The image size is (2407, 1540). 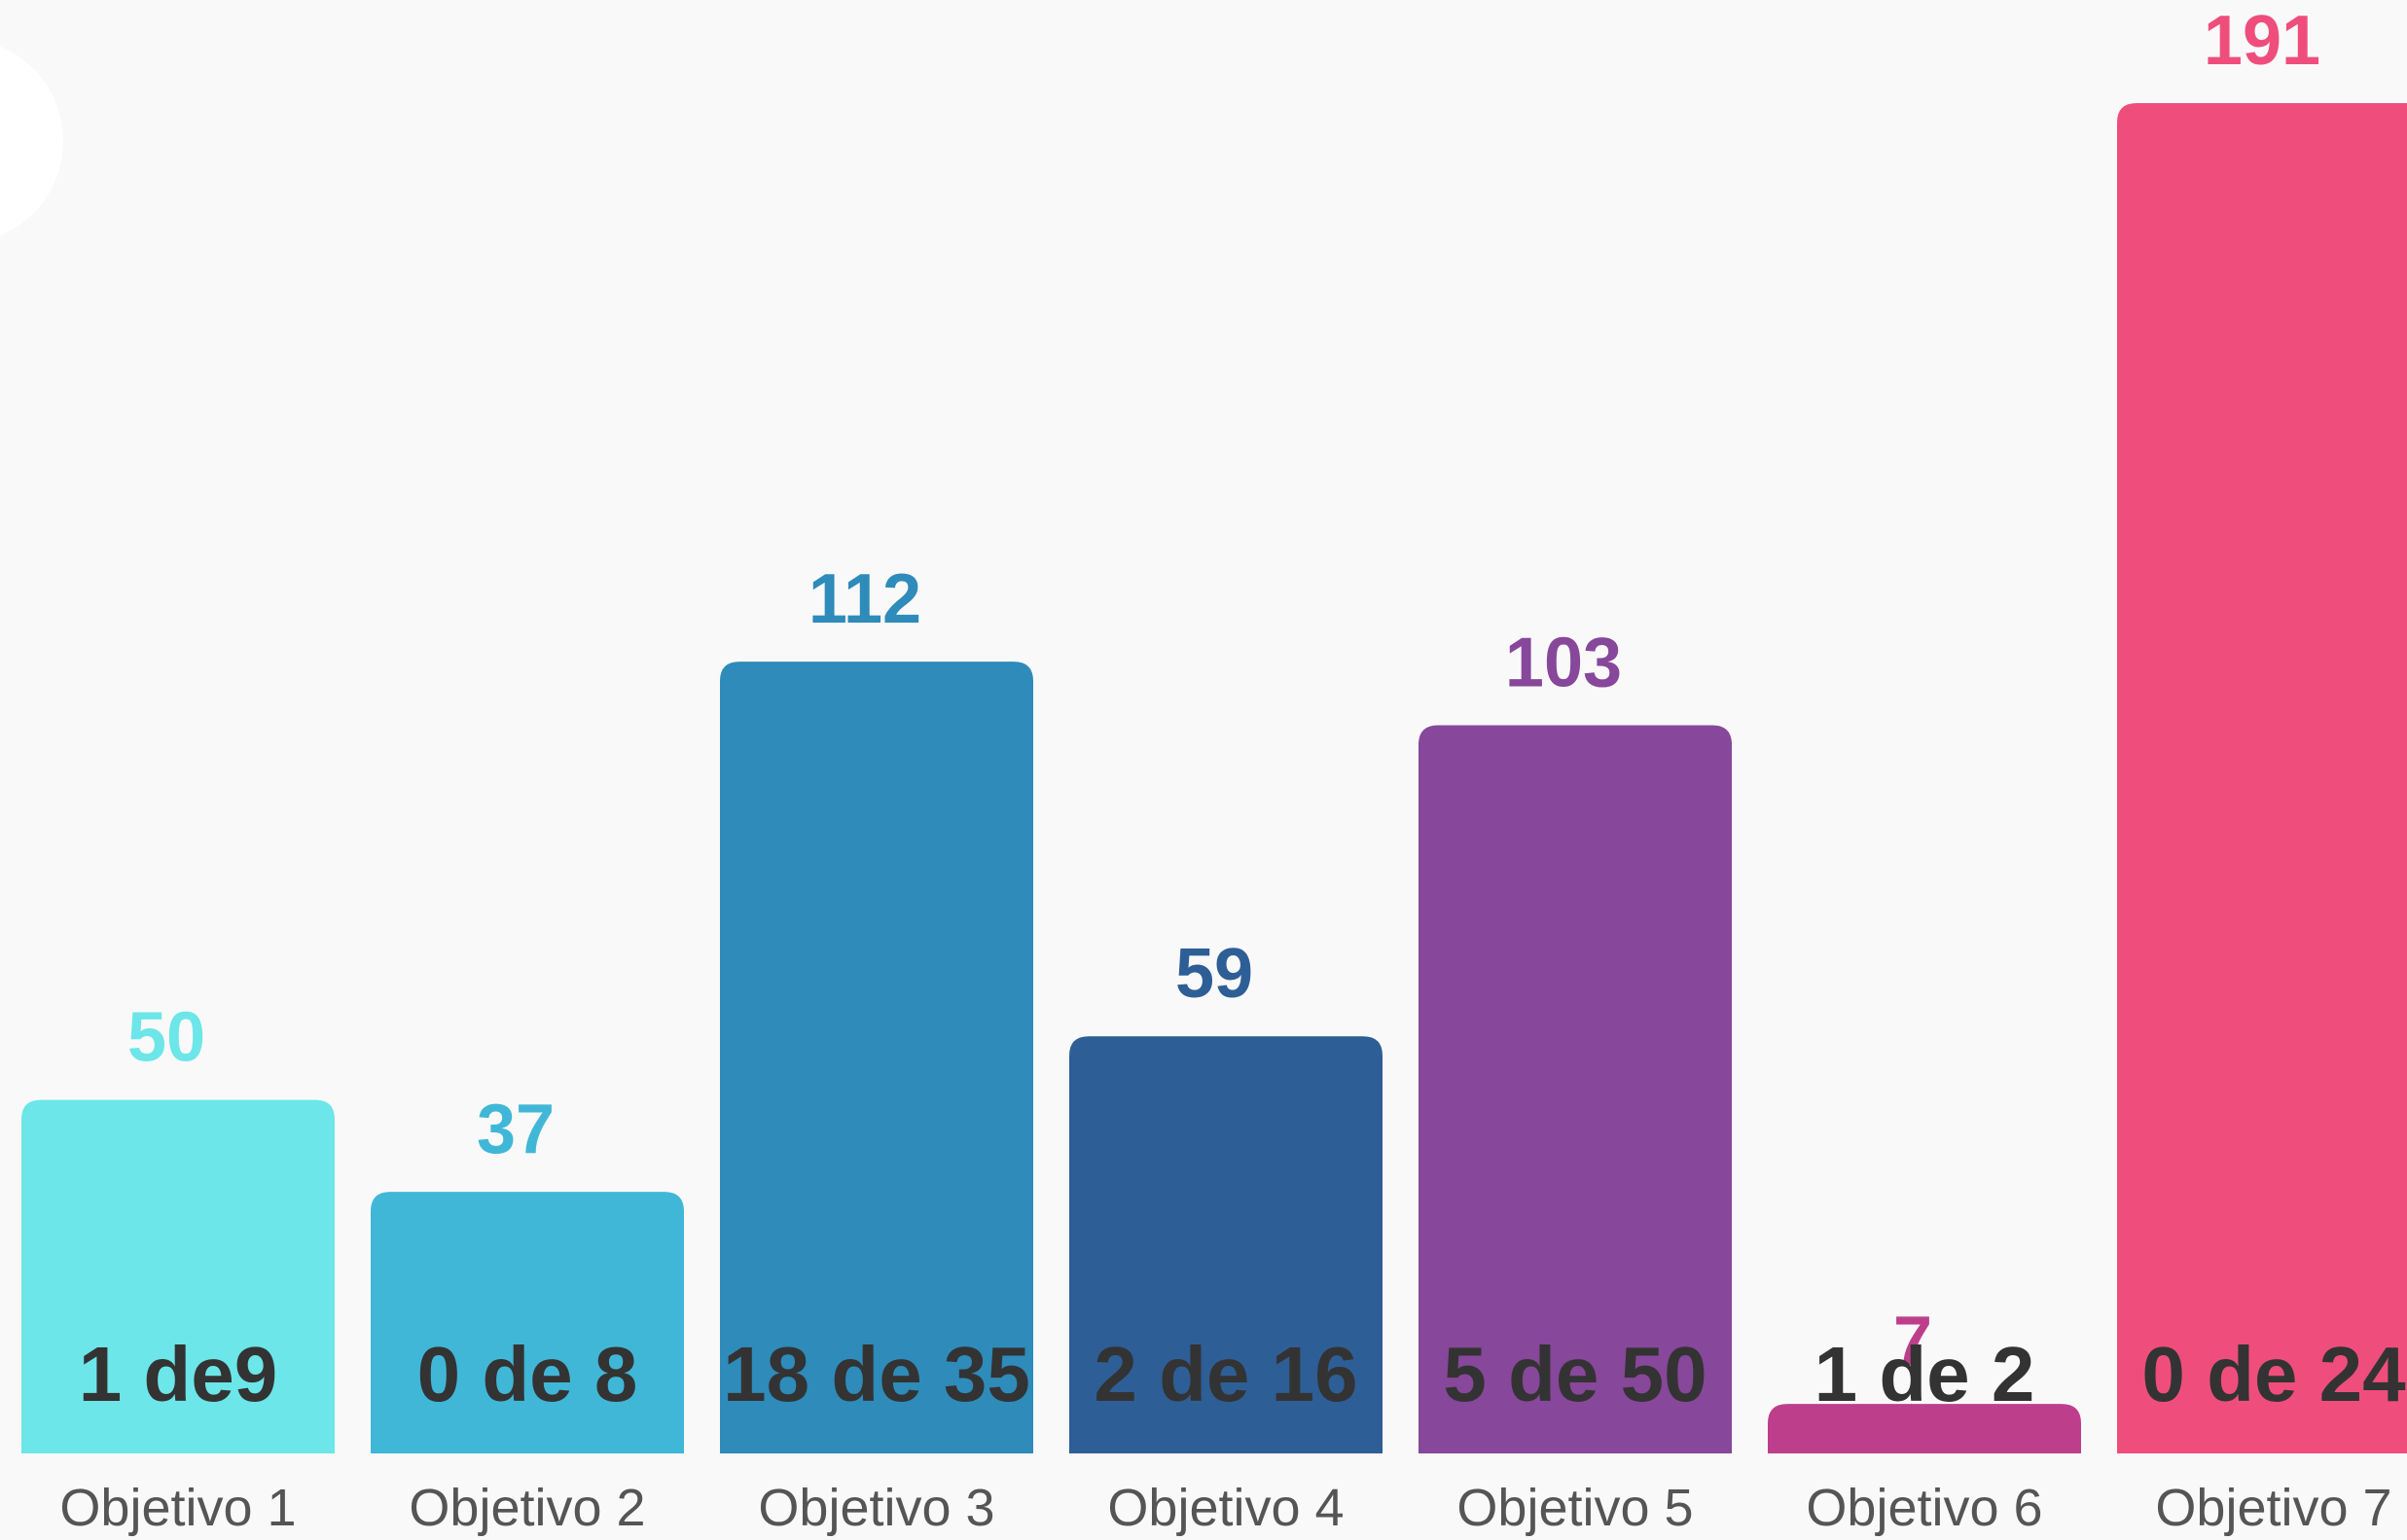 What do you see at coordinates (876, 1508) in the screenshot?
I see `x-tick-label: Objetivo 3` at bounding box center [876, 1508].